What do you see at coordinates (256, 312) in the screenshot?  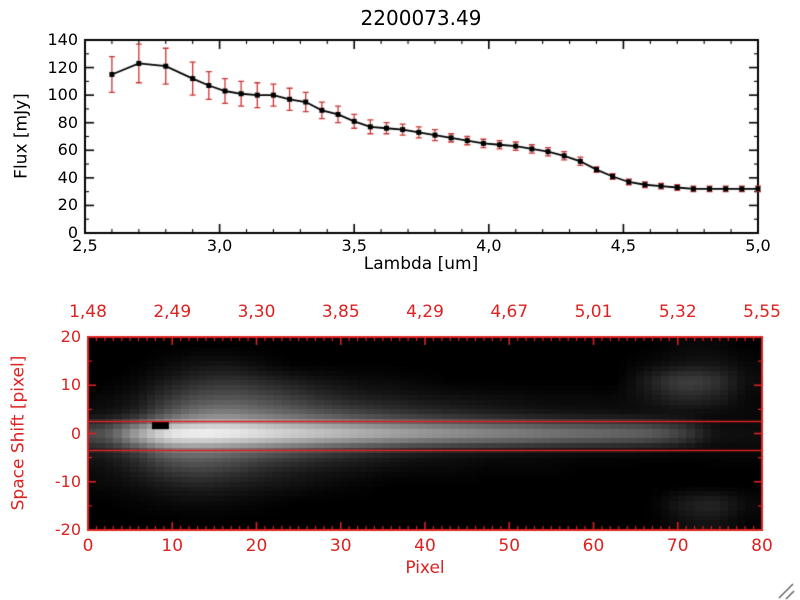 I see `wavelength-top-tick-label: 3,30` at bounding box center [256, 312].